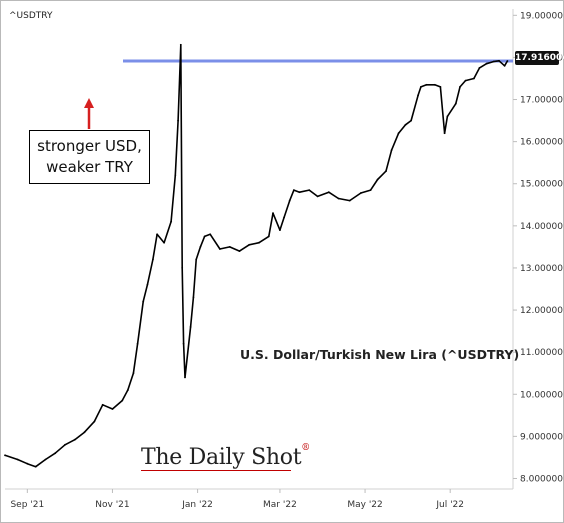 This screenshot has height=523, width=564. I want to click on y-tick-label: 15.000000, so click(541, 185).